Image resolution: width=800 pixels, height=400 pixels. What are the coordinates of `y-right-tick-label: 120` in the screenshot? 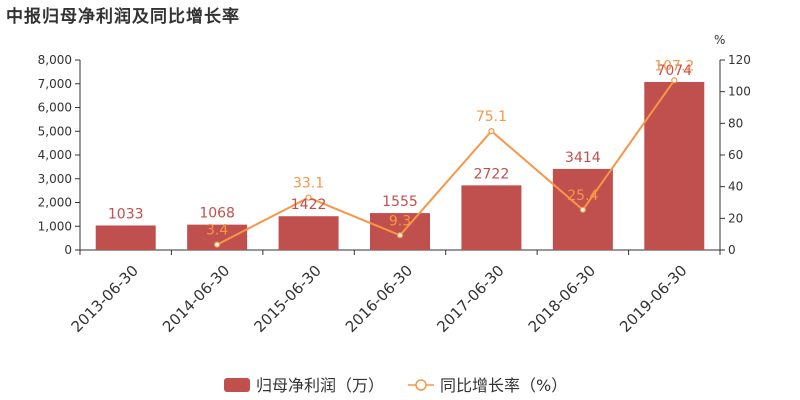 It's located at (739, 60).